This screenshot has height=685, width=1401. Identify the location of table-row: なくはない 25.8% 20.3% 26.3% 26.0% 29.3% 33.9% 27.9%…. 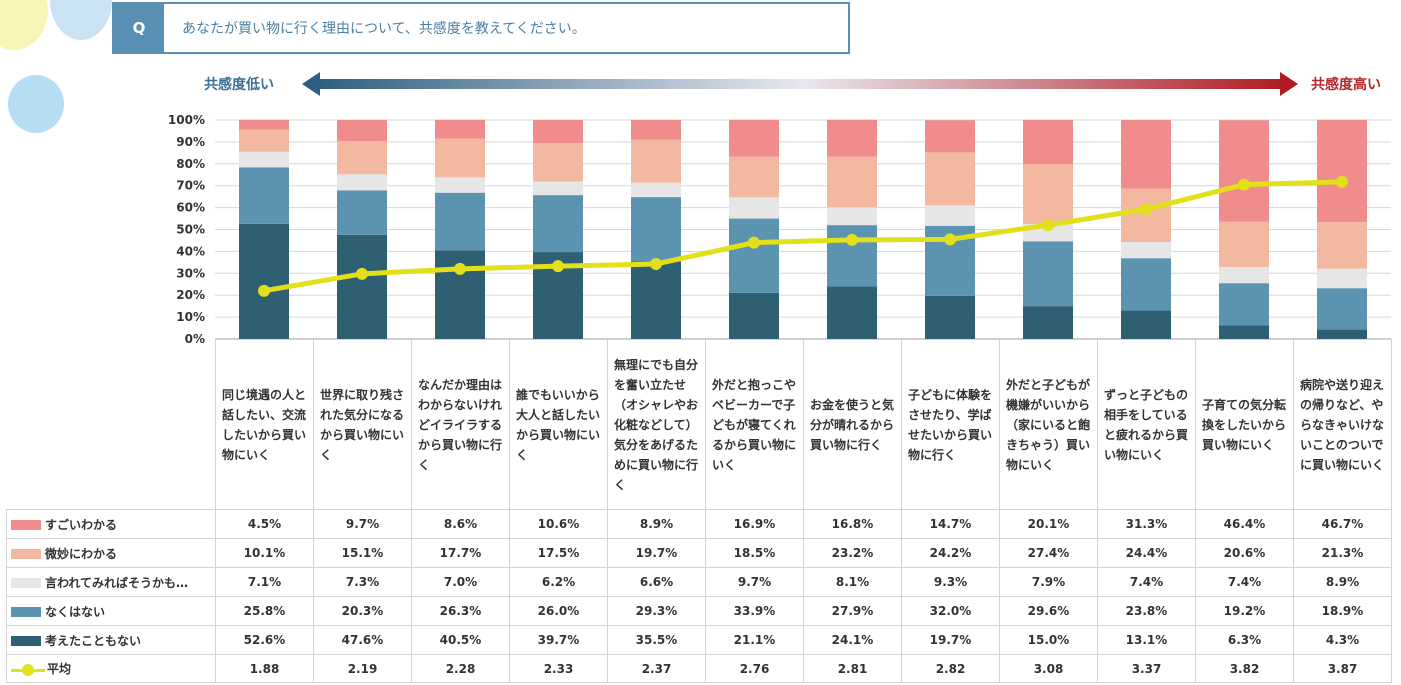
(699, 611).